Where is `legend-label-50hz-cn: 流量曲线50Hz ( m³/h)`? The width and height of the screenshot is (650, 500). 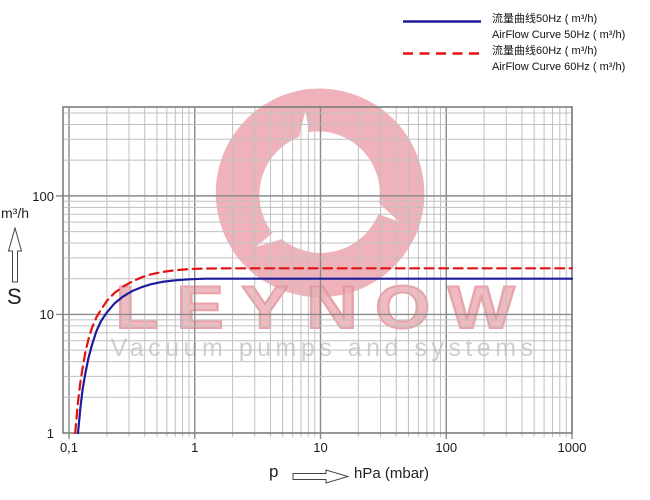 legend-label-50hz-cn: 流量曲线50Hz ( m³/h) is located at coordinates (545, 19).